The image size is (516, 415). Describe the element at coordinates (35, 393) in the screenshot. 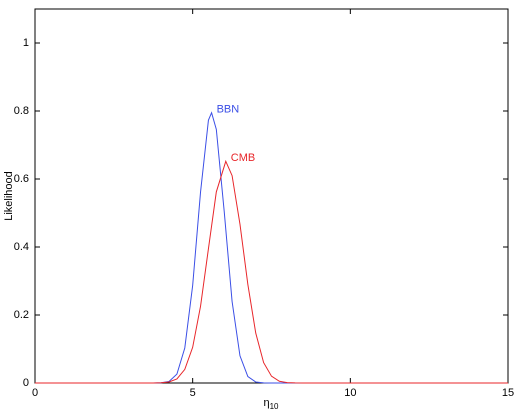

I see `x-tick-label: 0` at that location.